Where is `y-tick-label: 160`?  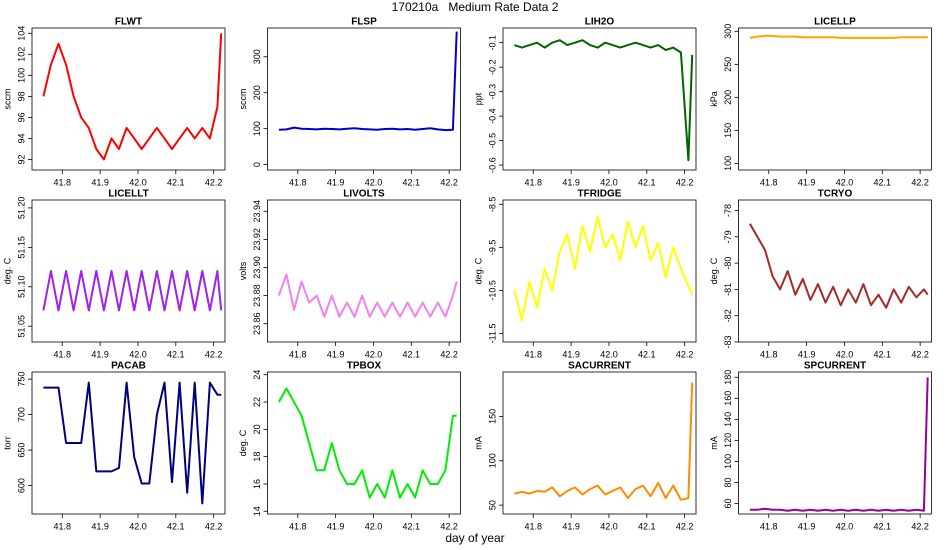
y-tick-label: 160 is located at coordinates (728, 398).